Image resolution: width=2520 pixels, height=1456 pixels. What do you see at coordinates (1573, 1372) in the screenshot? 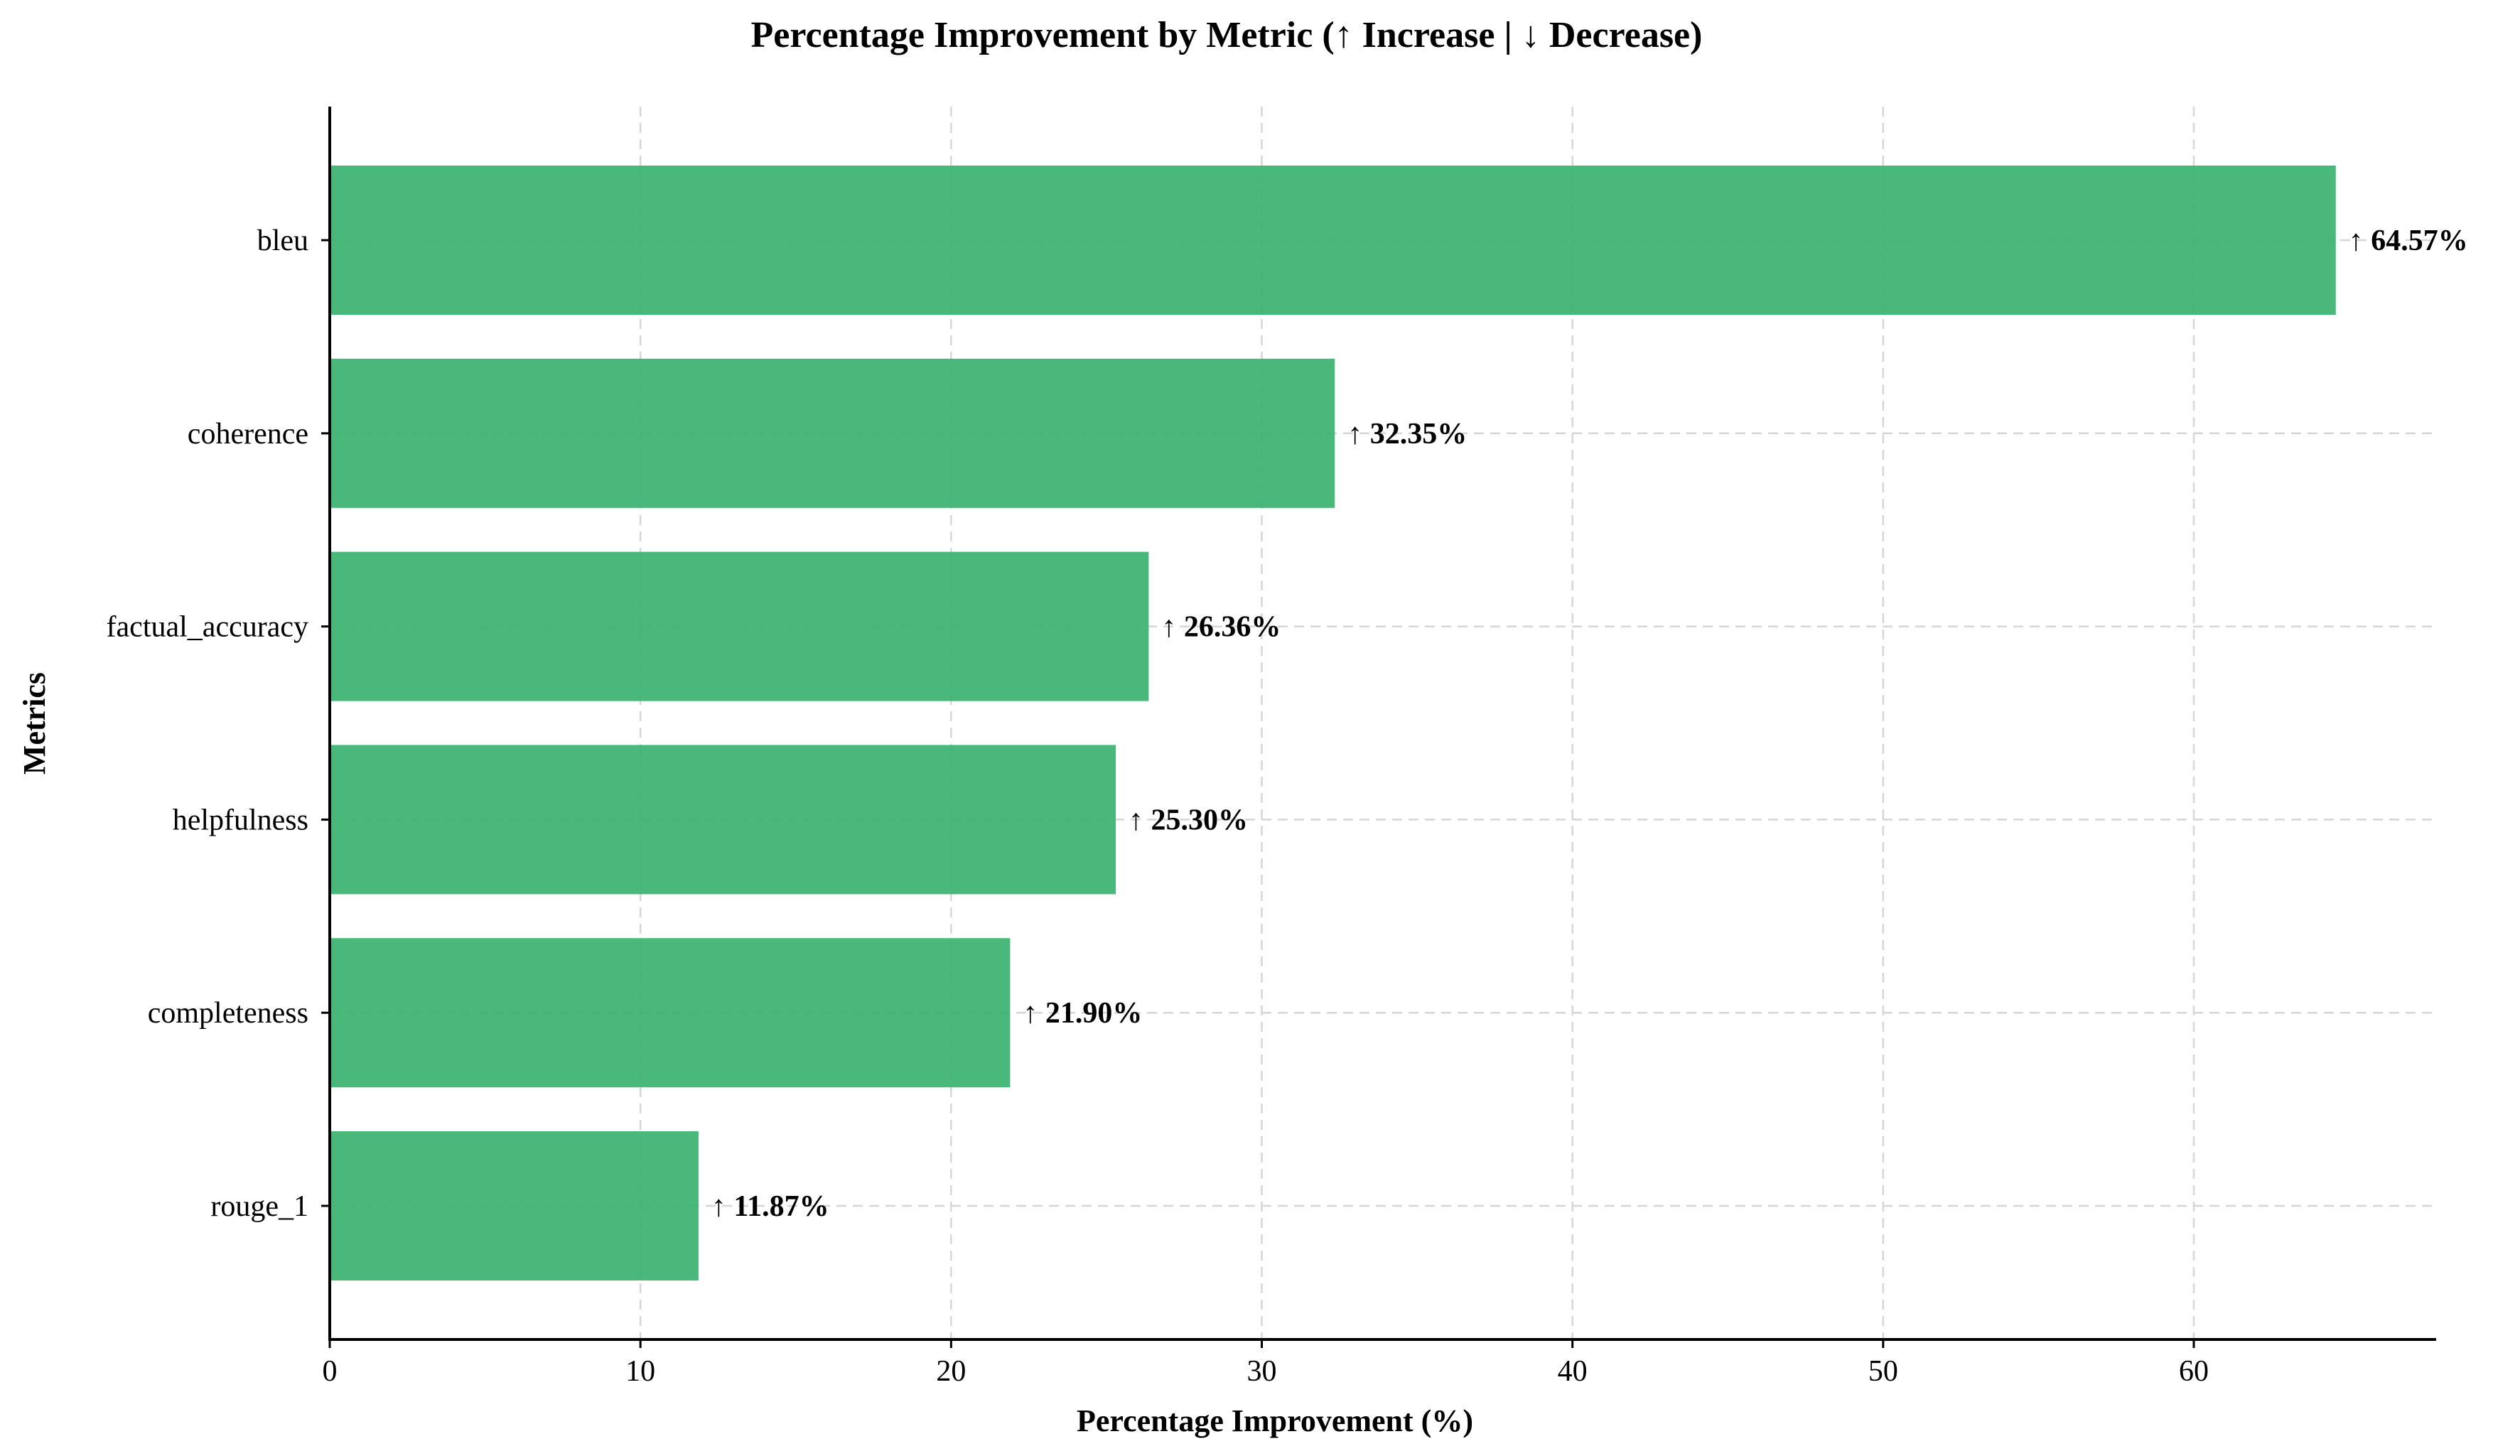
I see `x-tick-label: 40` at bounding box center [1573, 1372].